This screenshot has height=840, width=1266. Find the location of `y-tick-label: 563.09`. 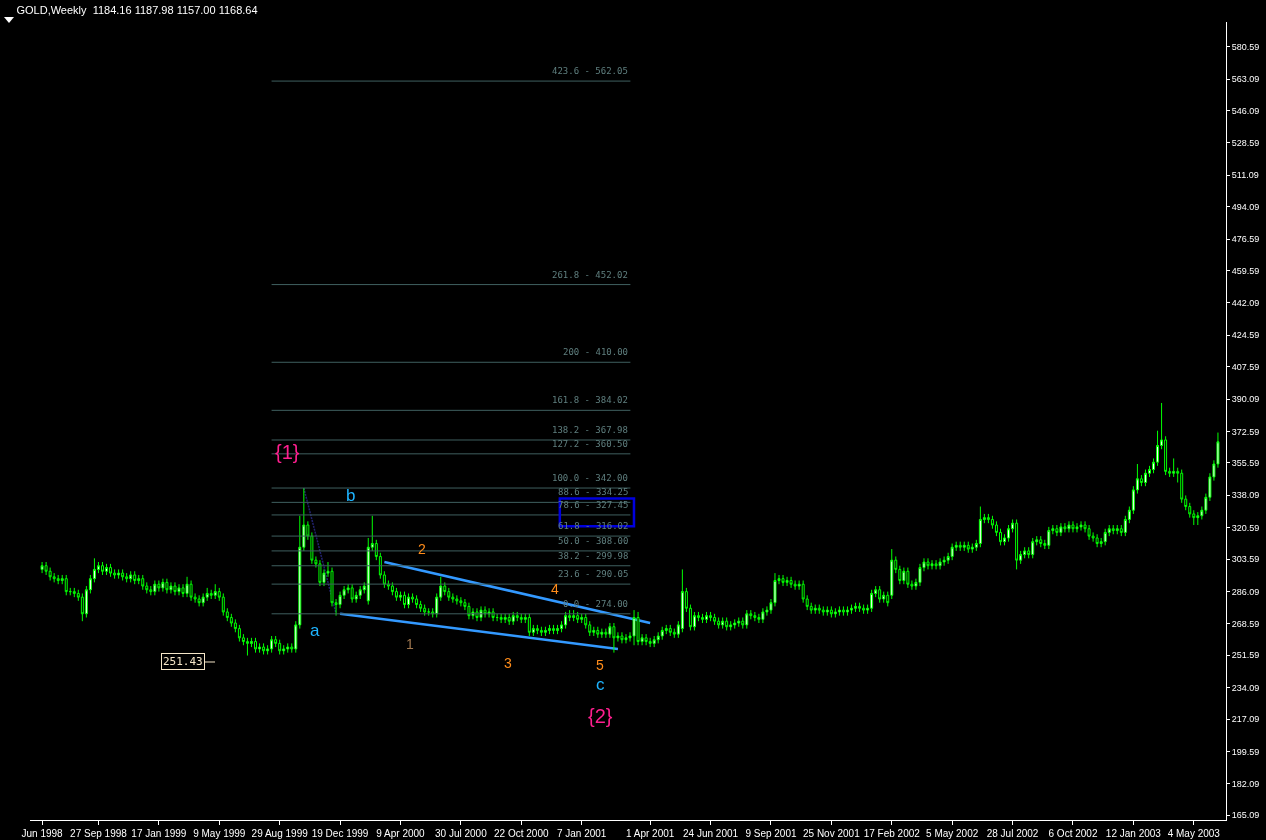

y-tick-label: 563.09 is located at coordinates (1245, 79).